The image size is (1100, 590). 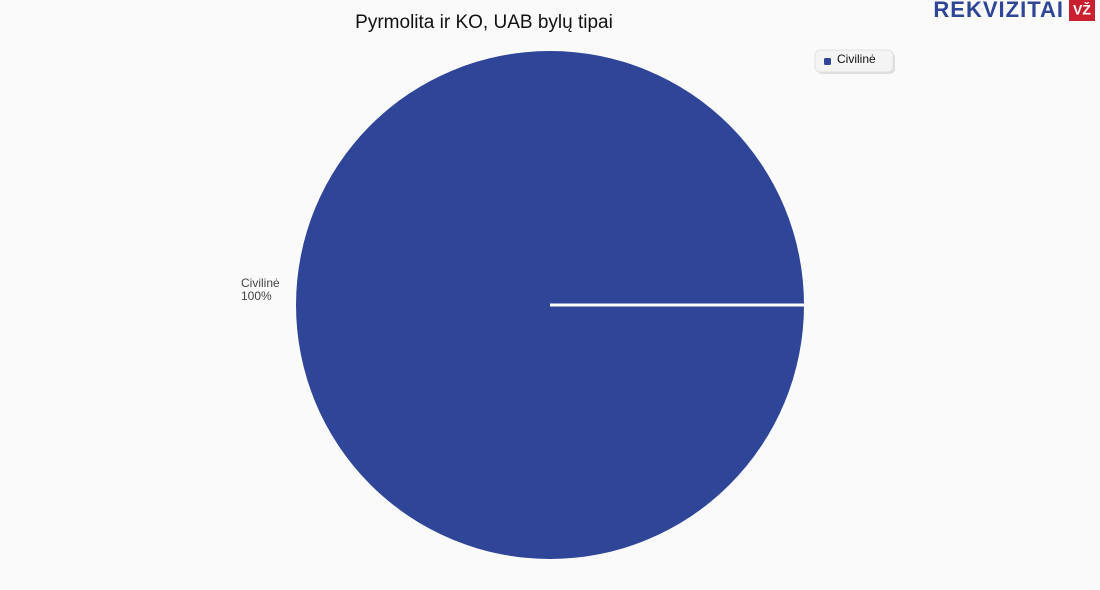 I want to click on logo-badge, so click(x=1082, y=10).